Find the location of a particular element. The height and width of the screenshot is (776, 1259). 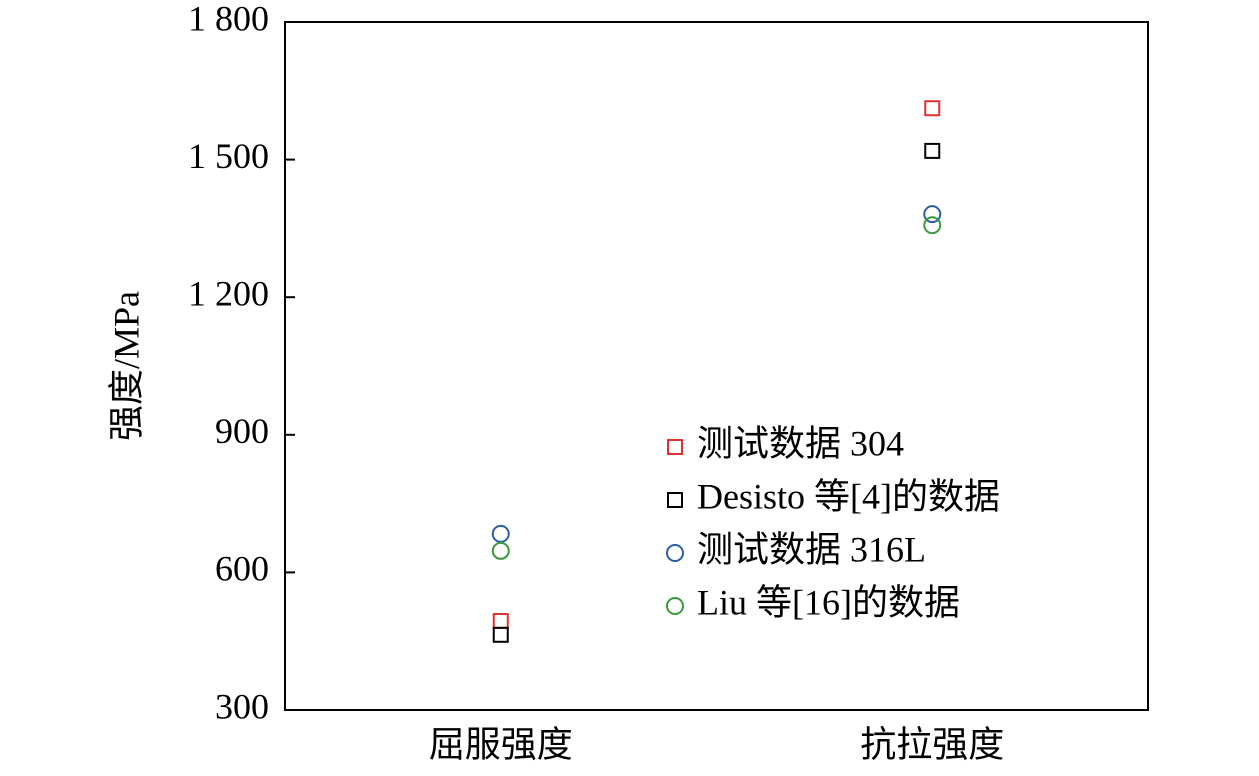

y-axis-title: 强度/MPa is located at coordinates (126, 366).